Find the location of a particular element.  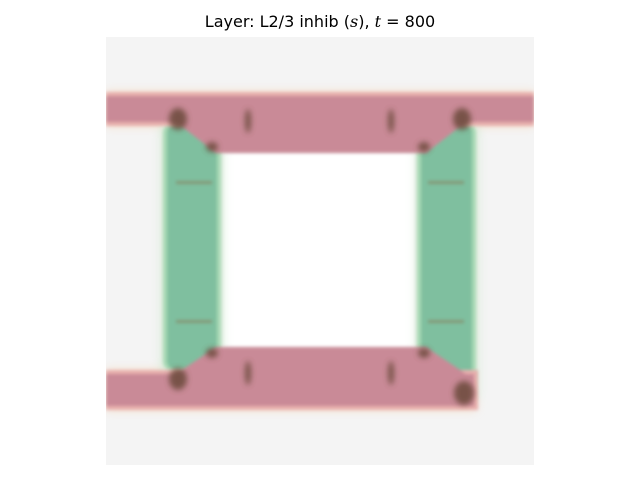

inner-region is located at coordinates (319, 250).